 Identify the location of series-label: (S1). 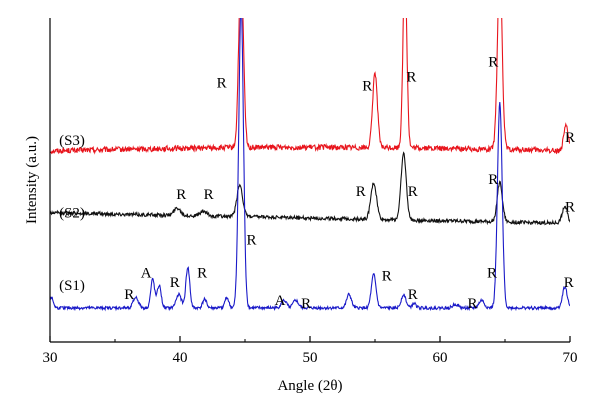
(72, 286).